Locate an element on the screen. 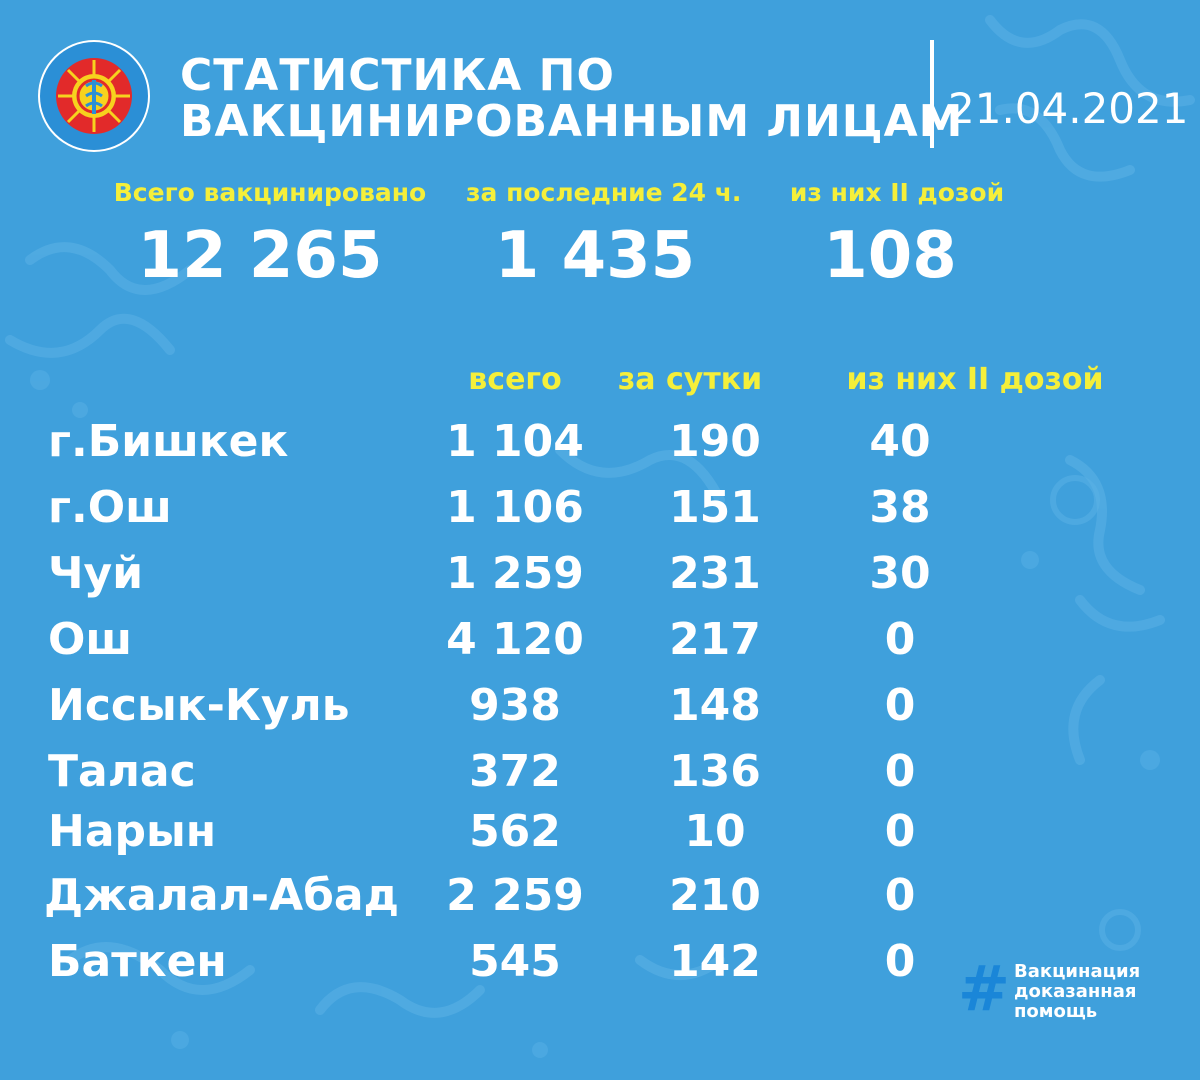 The width and height of the screenshot is (1200, 1080). column-header-day: за сутки is located at coordinates (690, 379).